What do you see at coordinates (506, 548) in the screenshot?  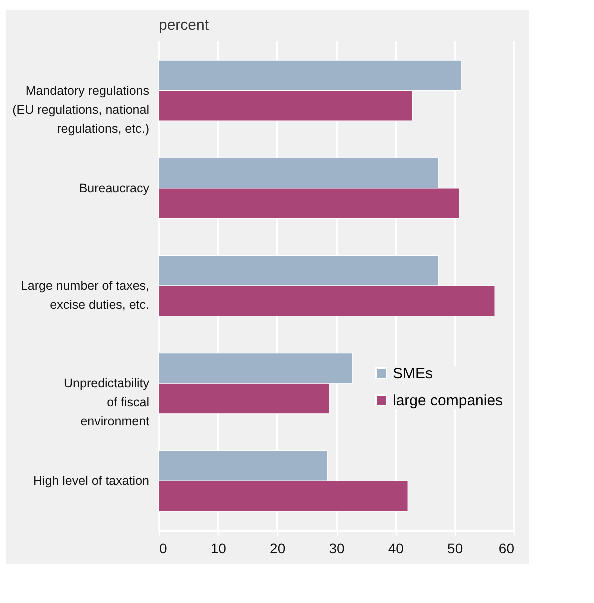 I see `x-tick-label: 60` at bounding box center [506, 548].